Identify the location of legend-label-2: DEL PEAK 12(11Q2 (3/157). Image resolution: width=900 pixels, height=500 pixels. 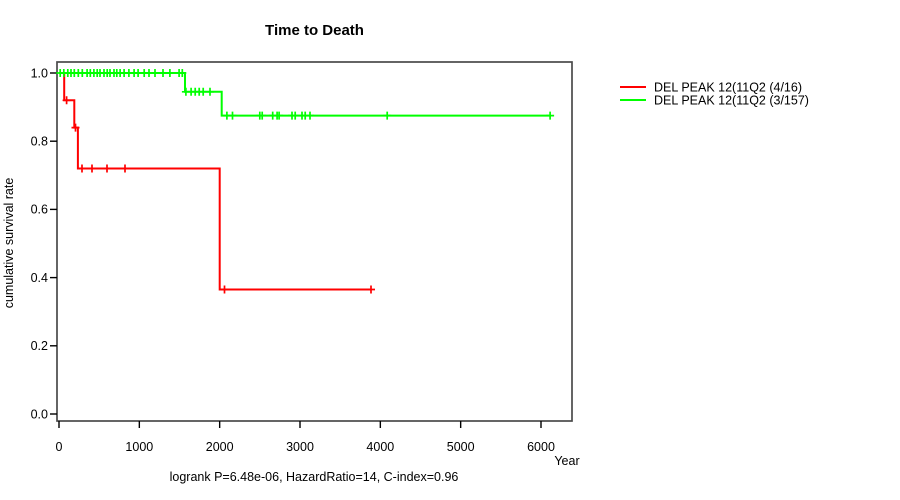
(731, 100).